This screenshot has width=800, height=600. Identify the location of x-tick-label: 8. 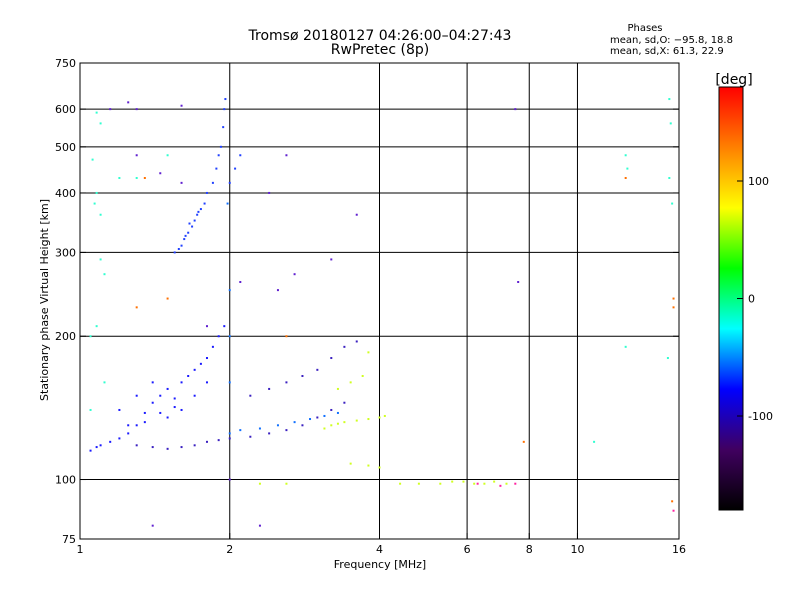
(529, 549).